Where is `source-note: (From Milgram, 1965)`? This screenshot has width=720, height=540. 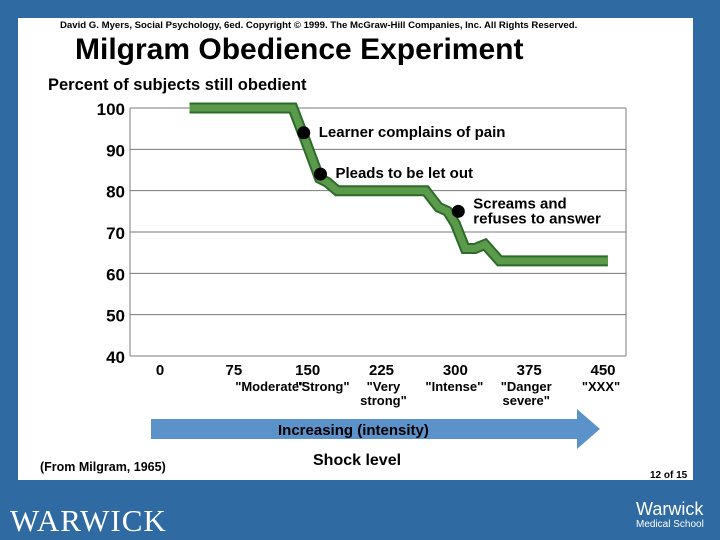 source-note: (From Milgram, 1965) is located at coordinates (103, 467).